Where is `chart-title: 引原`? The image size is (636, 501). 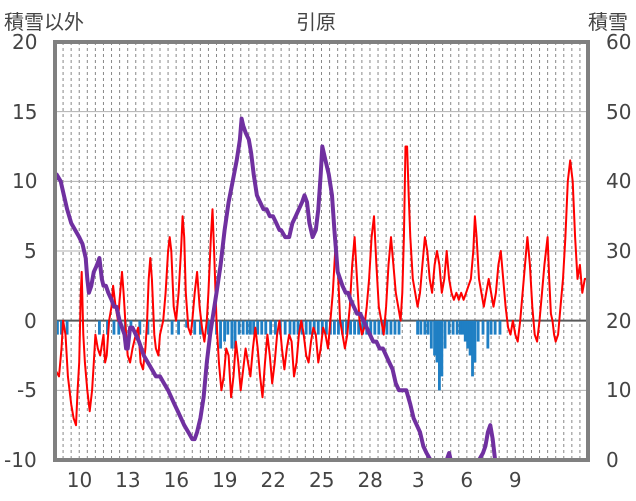 chart-title: 引原 is located at coordinates (316, 22).